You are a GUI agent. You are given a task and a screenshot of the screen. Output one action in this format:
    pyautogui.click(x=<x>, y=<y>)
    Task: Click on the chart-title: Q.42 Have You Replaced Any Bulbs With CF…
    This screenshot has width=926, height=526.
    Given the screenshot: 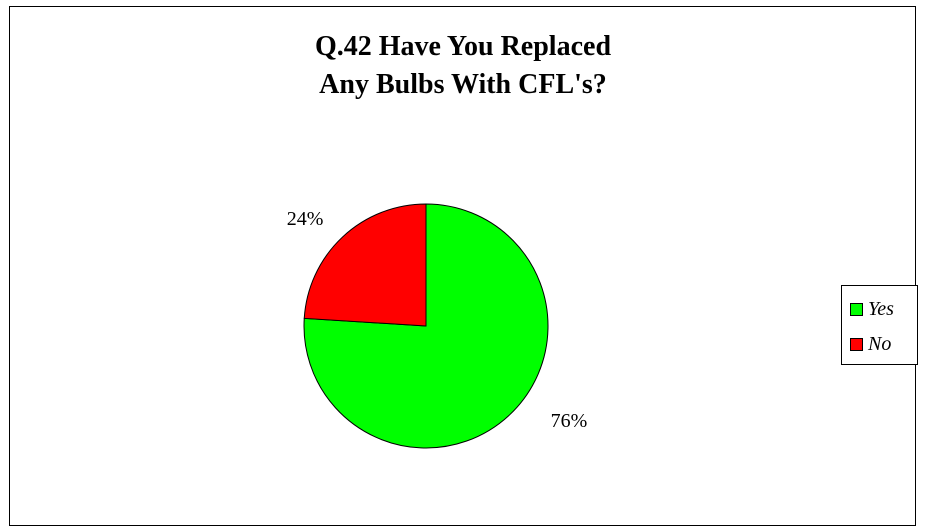 What is the action you would take?
    pyautogui.click(x=463, y=66)
    